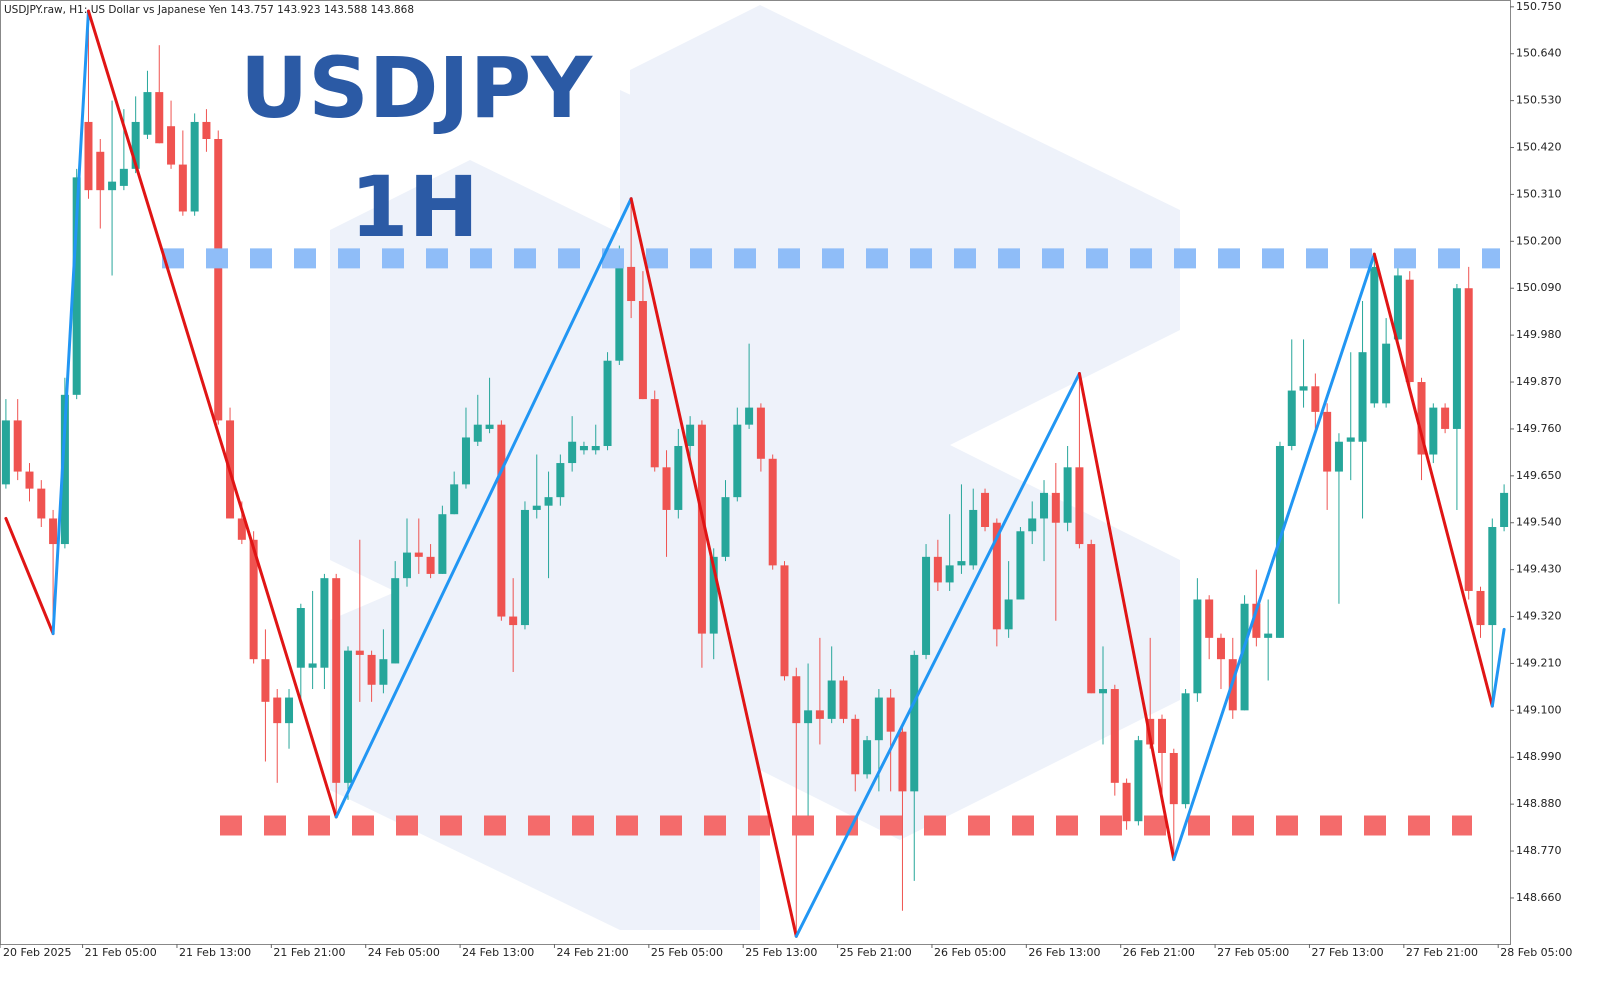 The image size is (1600, 984). I want to click on y-tick-label: 150.310, so click(1539, 193).